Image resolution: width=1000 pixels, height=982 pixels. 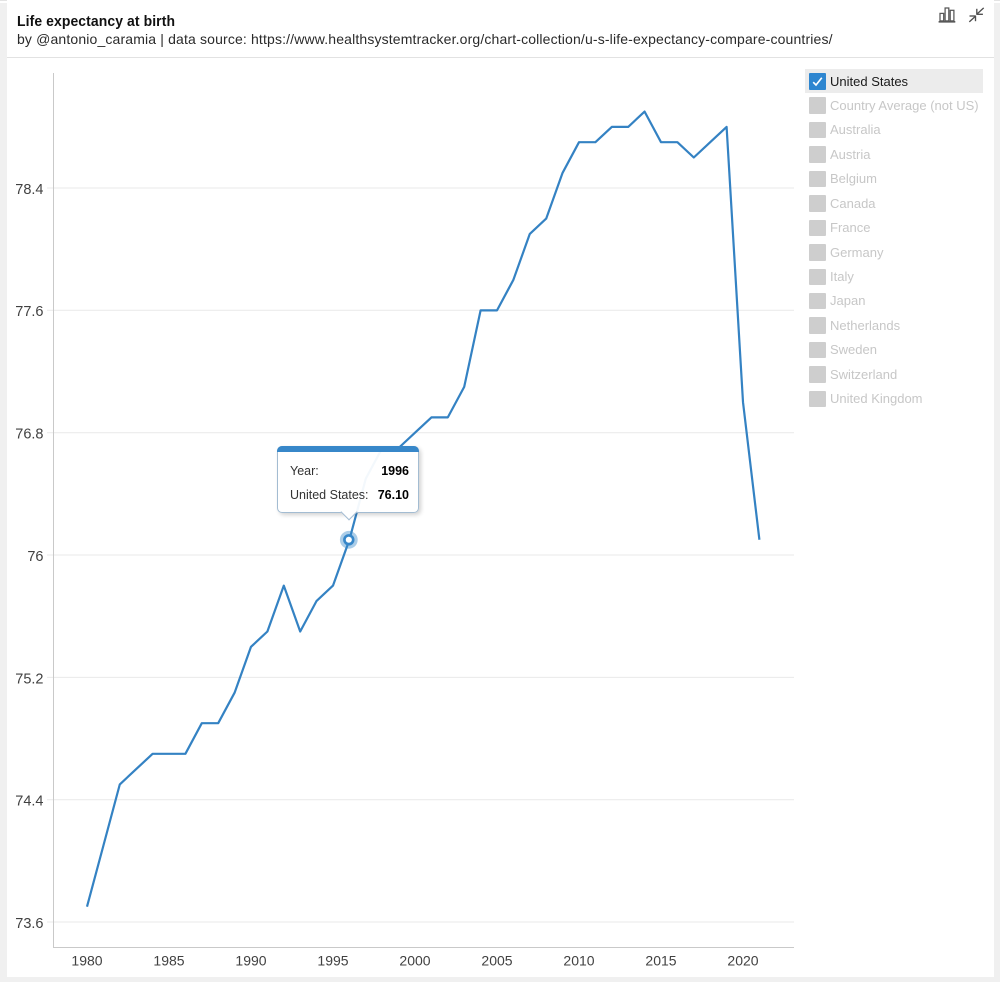 I want to click on svg-text: 74.4, so click(x=29, y=802).